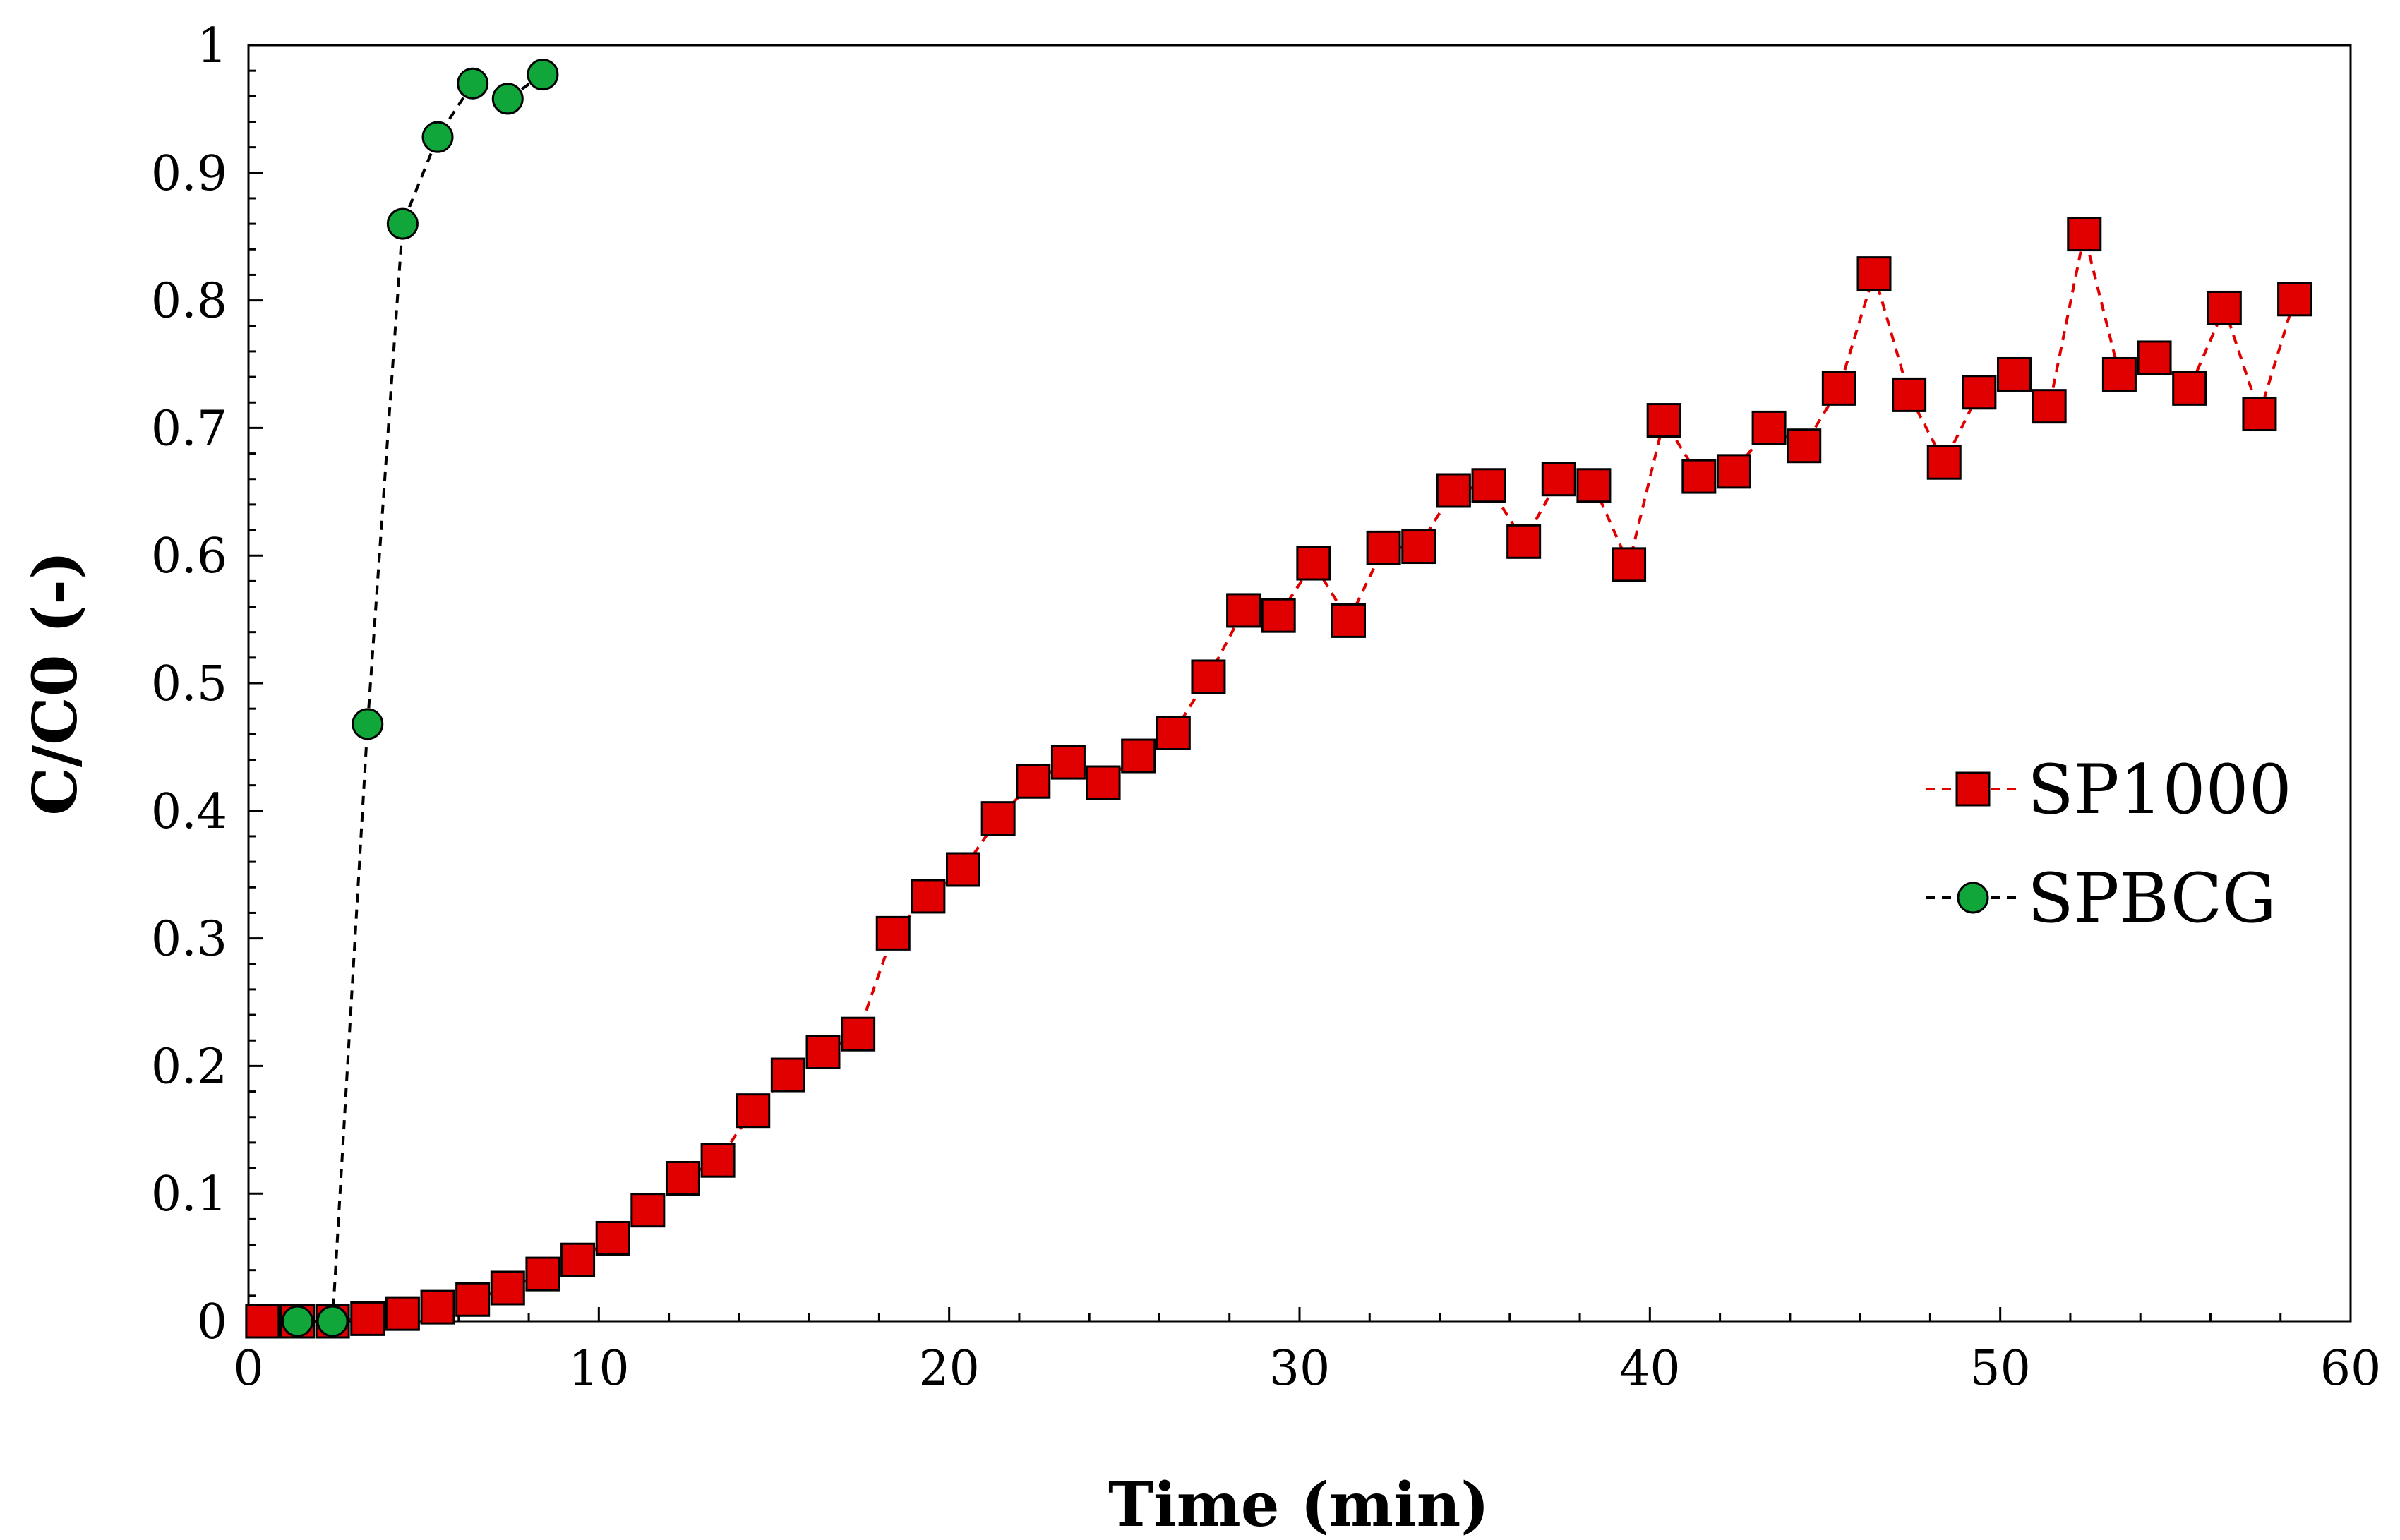 The image size is (2400, 1540). What do you see at coordinates (189, 1067) in the screenshot?
I see `y-tick-label: 0.2` at bounding box center [189, 1067].